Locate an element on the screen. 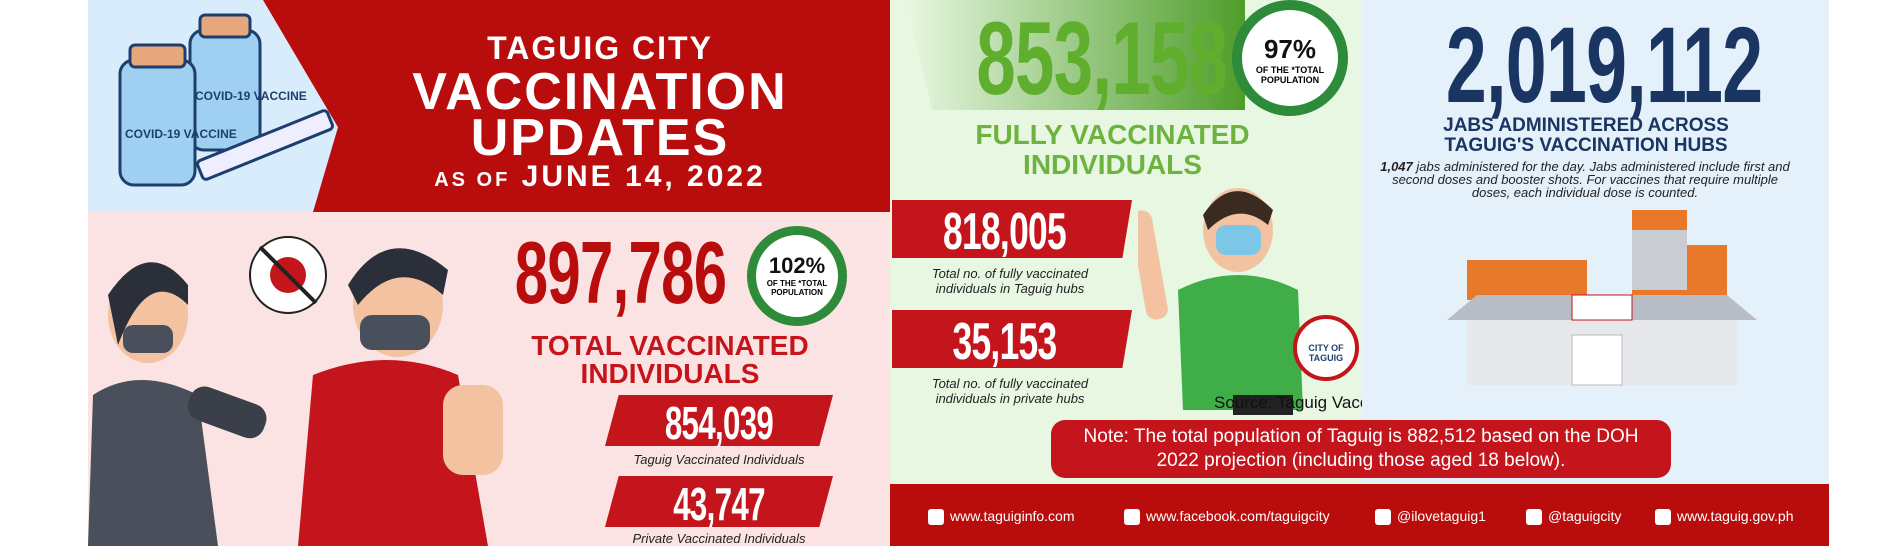 This screenshot has width=1899, height=546. seal-logo: CITY OF TAGUIG is located at coordinates (1326, 348).